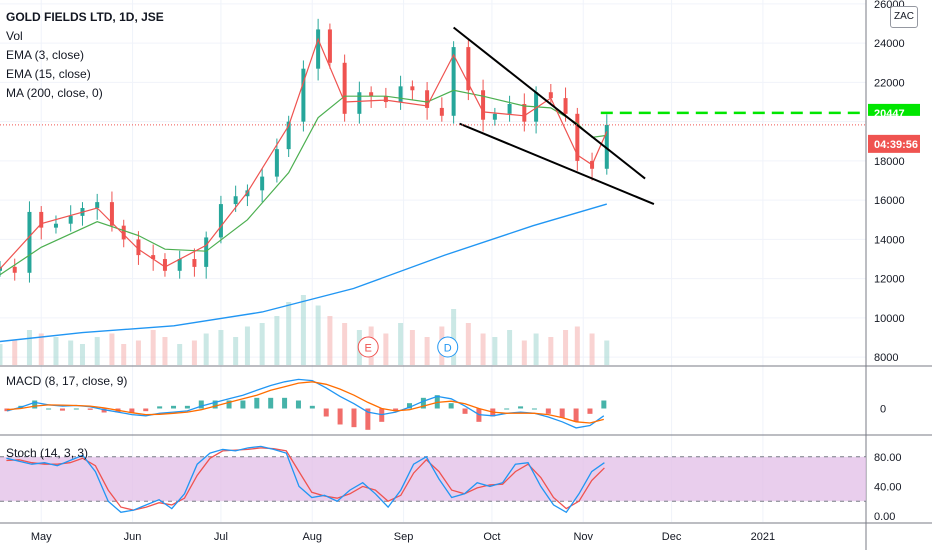  Describe the element at coordinates (305, 479) in the screenshot. I see `stoch-d-line` at that location.